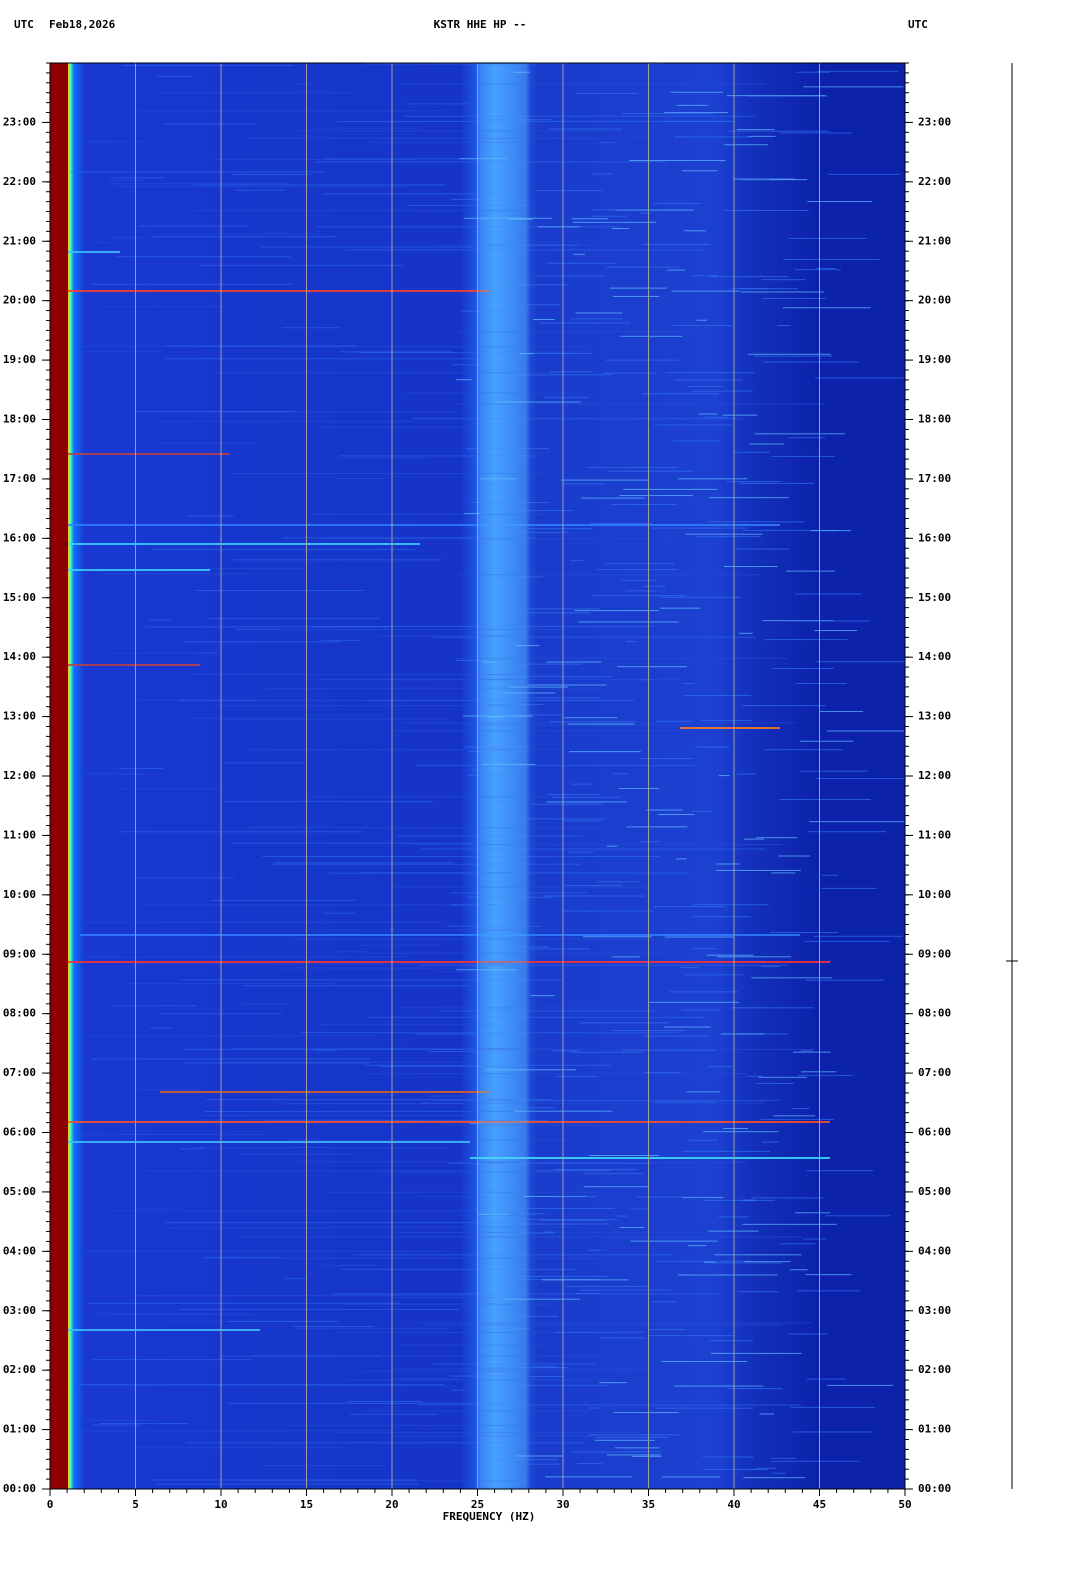 The width and height of the screenshot is (1066, 1588). What do you see at coordinates (934, 181) in the screenshot?
I see `y-tick-label-right: 22:00` at bounding box center [934, 181].